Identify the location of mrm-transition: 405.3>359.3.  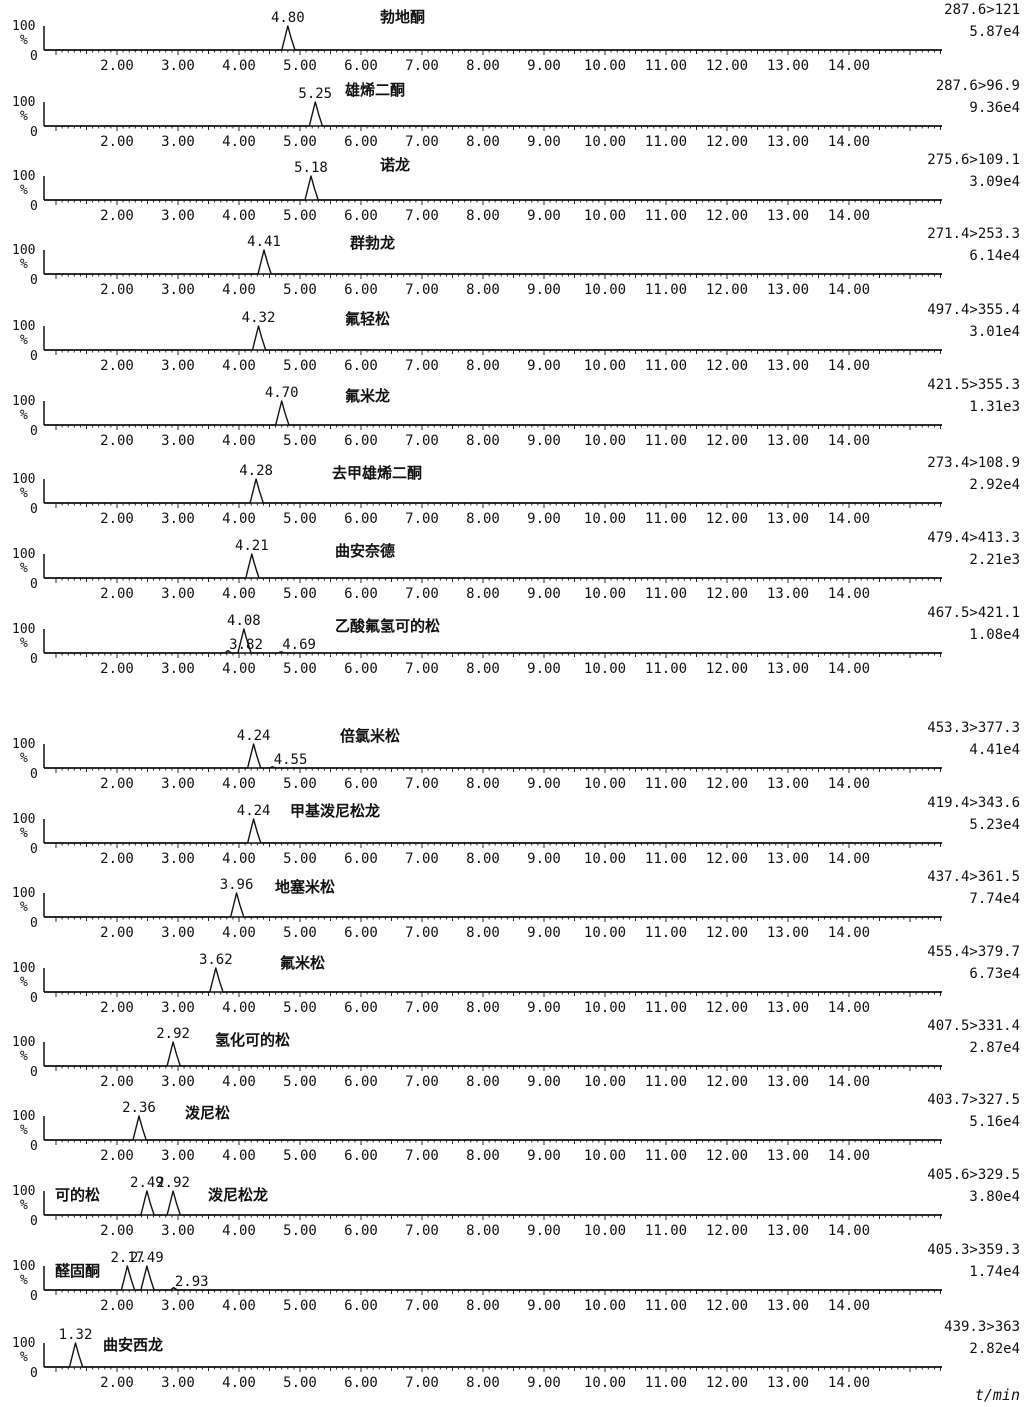
(973, 1250).